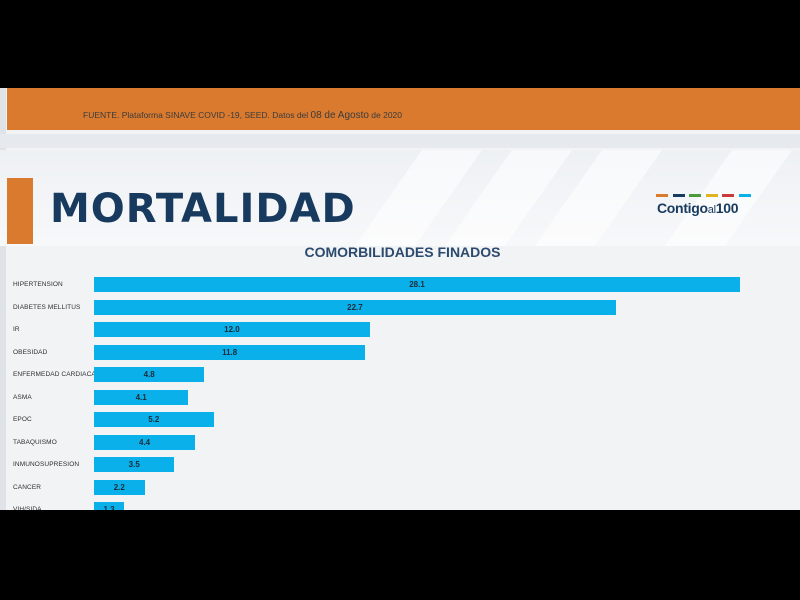 The height and width of the screenshot is (600, 800). What do you see at coordinates (46, 464) in the screenshot?
I see `category-label: INMUNOSUPRESION` at bounding box center [46, 464].